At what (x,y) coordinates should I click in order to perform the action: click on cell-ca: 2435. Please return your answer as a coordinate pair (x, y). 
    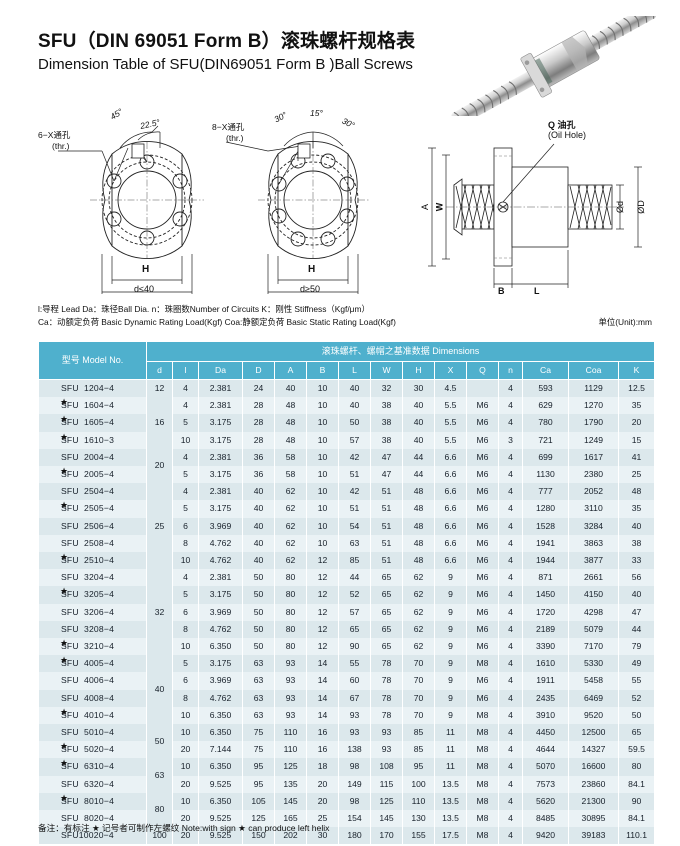
    Looking at the image, I should click on (545, 698).